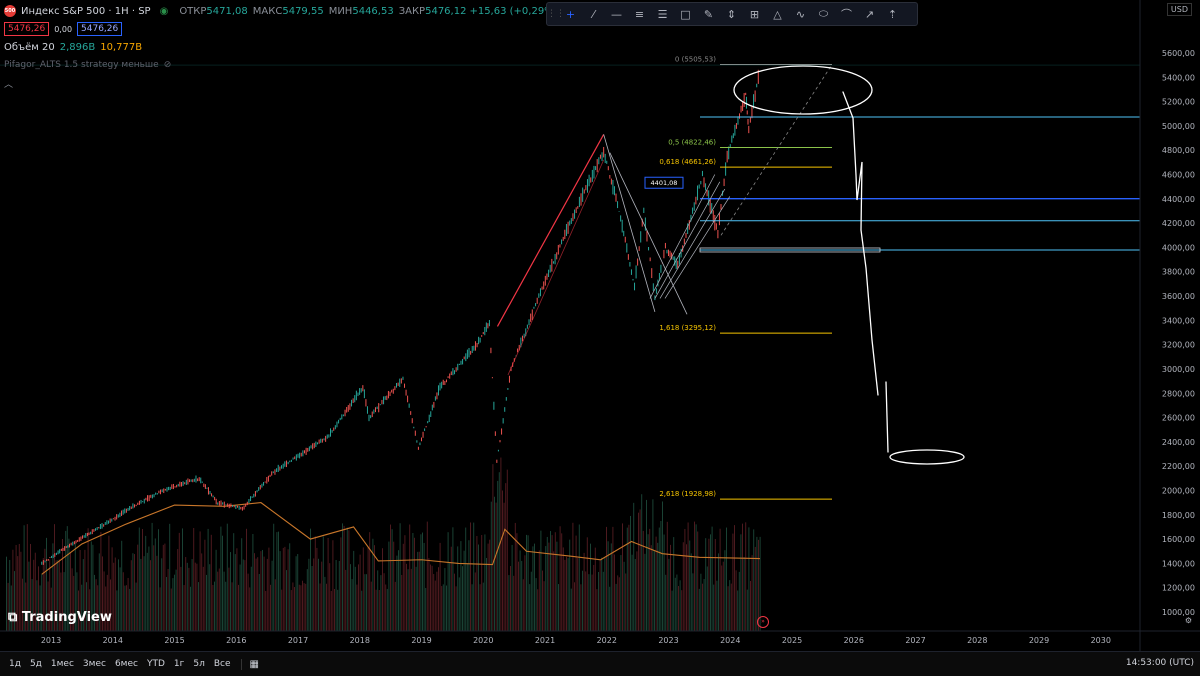 The height and width of the screenshot is (676, 1200). What do you see at coordinates (126, 664) in the screenshot?
I see `timeframe-4: 6мес` at bounding box center [126, 664].